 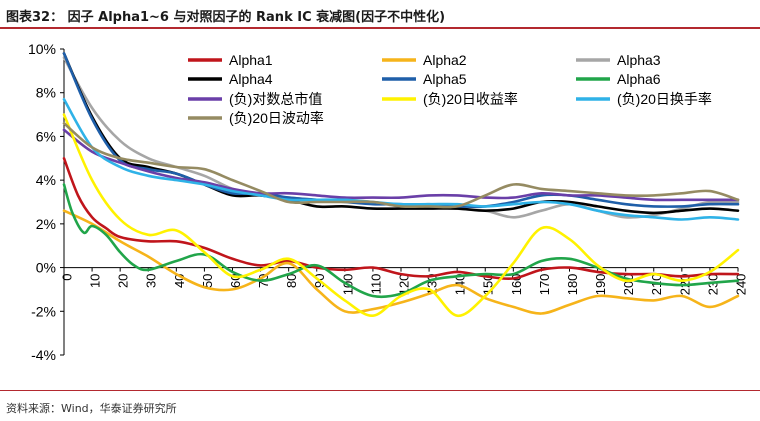 I want to click on x-tick-label: 170, so click(x=544, y=285).